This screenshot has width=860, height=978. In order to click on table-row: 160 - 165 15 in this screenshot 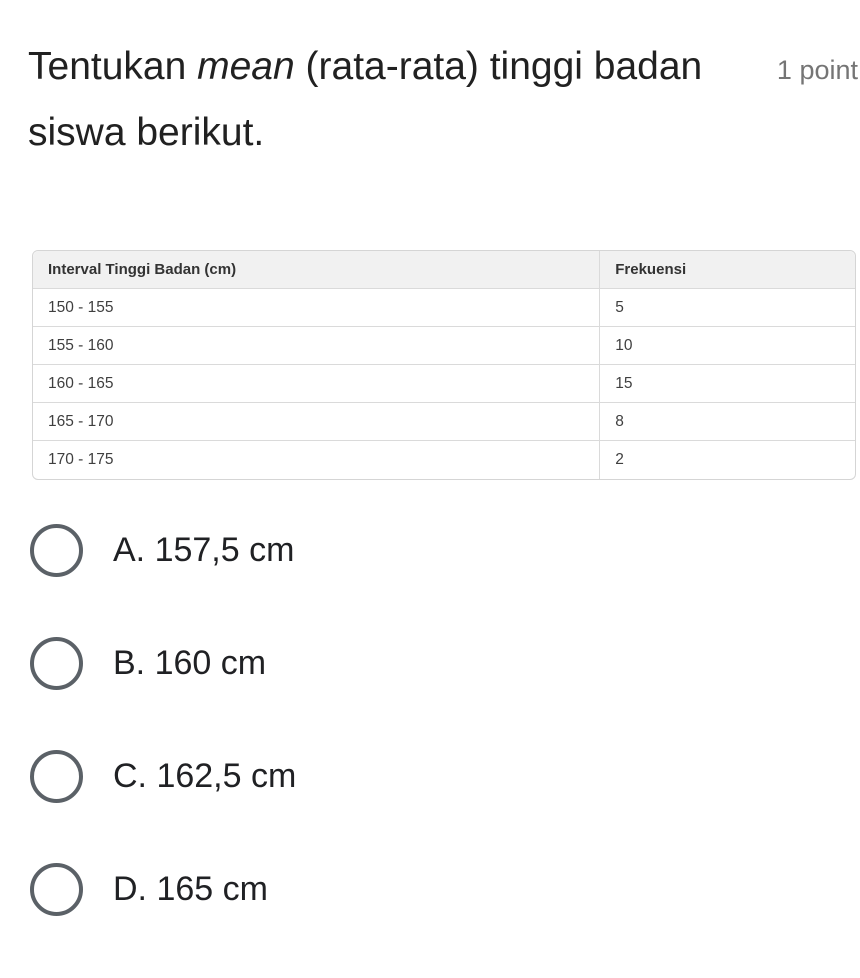, I will do `click(444, 384)`.